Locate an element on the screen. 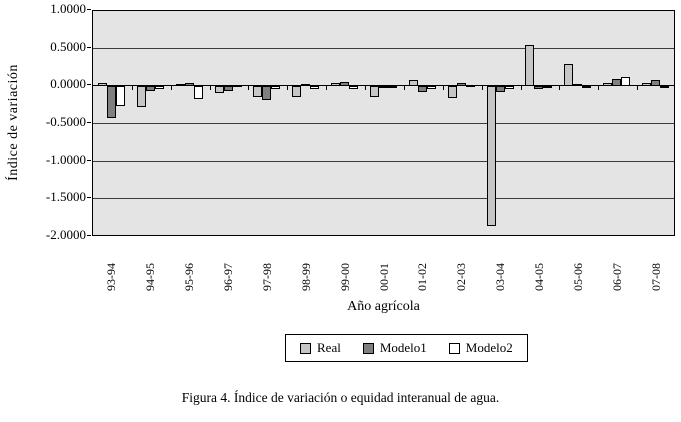 This screenshot has width=681, height=422. real-swatch-icon is located at coordinates (305, 348).